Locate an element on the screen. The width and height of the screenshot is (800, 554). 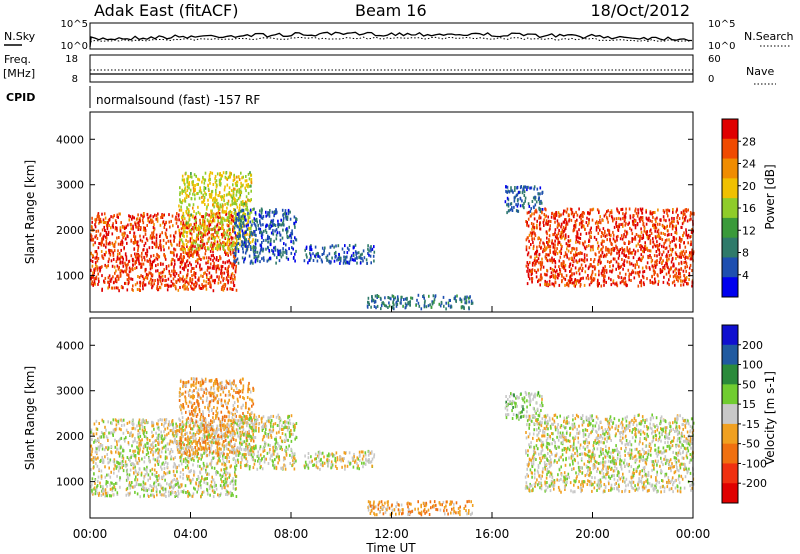
radar-title: Adak East (fitACF) is located at coordinates (166, 10).